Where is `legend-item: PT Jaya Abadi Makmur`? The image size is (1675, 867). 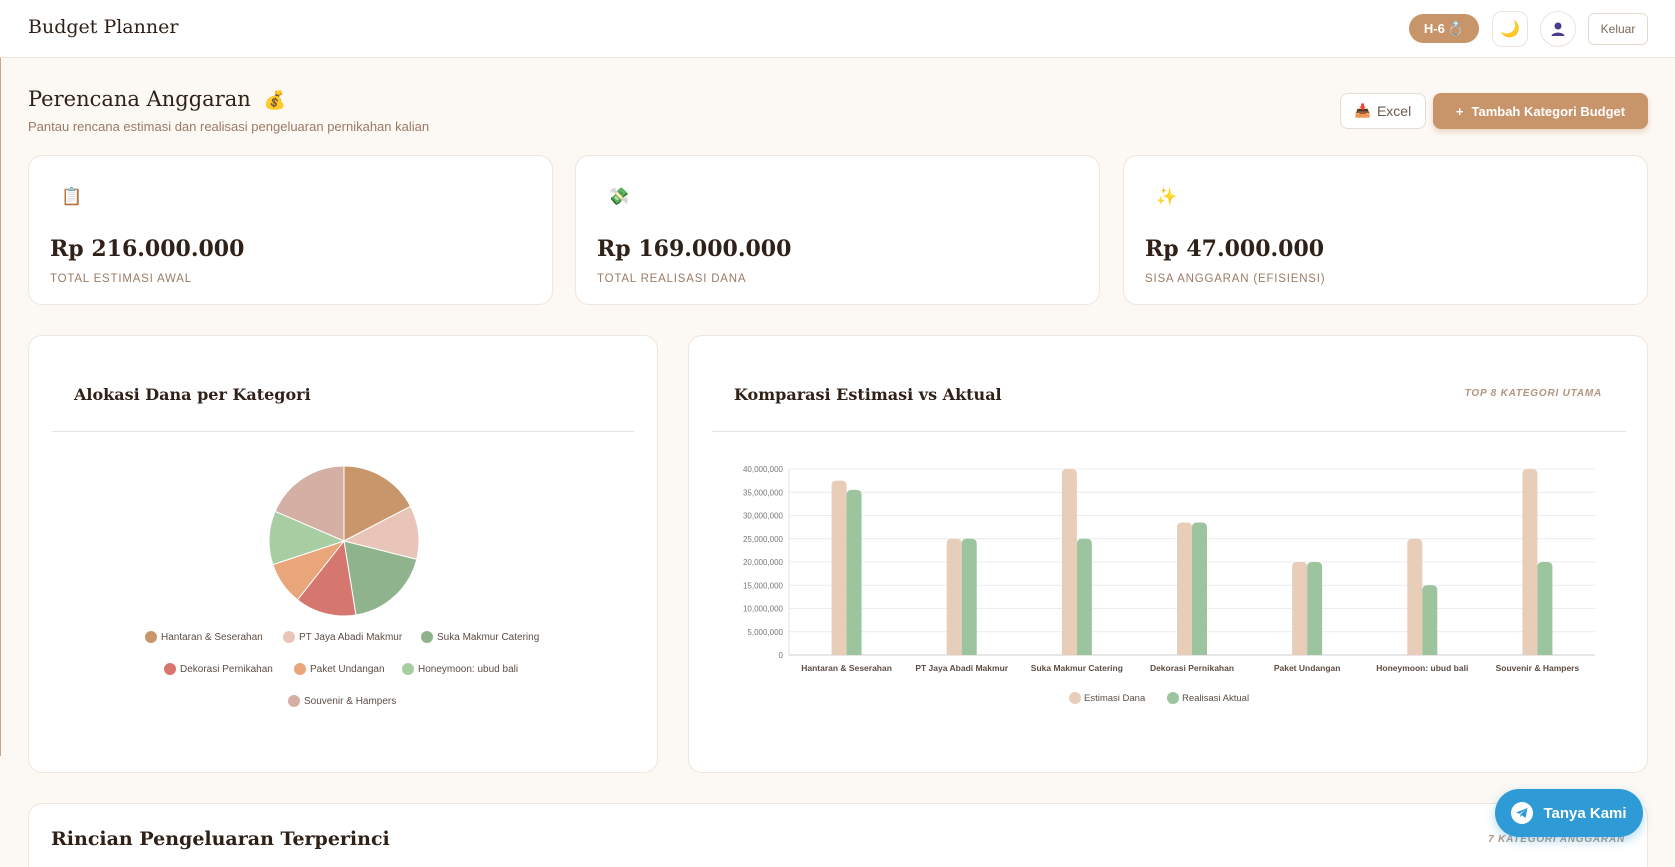 legend-item: PT Jaya Abadi Makmur is located at coordinates (342, 637).